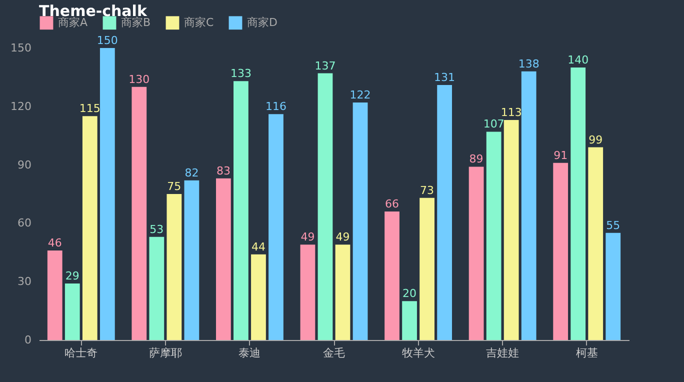  I want to click on data-label: 44, so click(258, 247).